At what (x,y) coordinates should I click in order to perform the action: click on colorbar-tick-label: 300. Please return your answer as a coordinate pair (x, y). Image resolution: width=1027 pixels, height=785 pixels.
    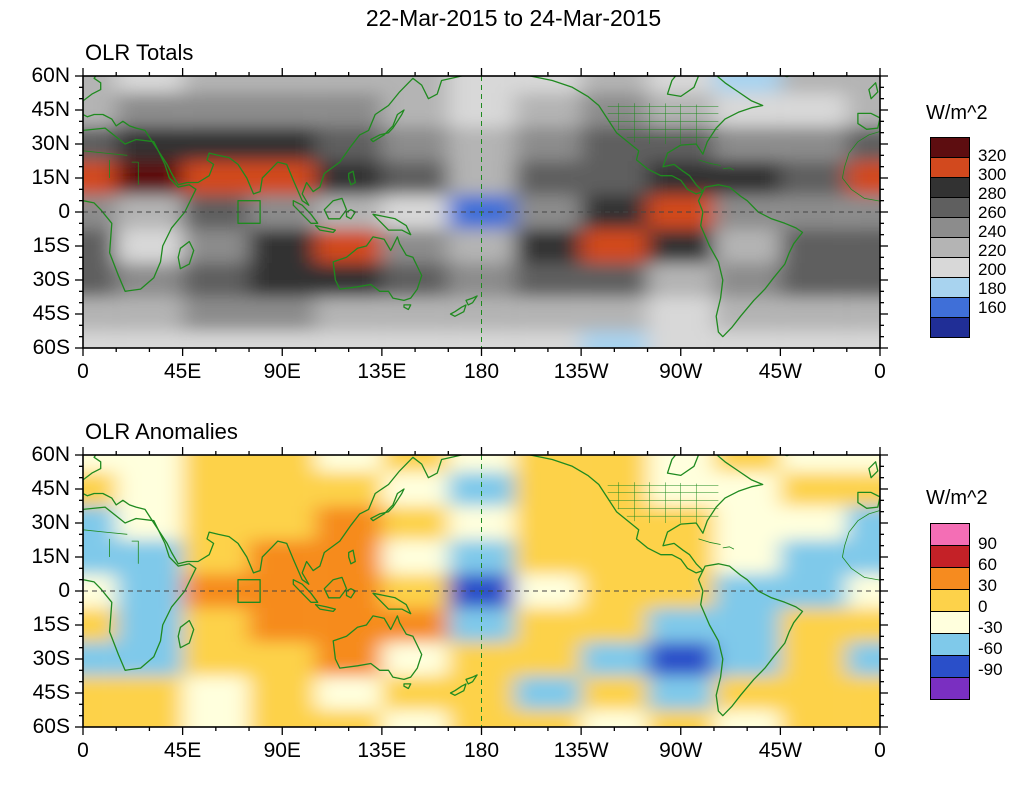
    Looking at the image, I should click on (992, 174).